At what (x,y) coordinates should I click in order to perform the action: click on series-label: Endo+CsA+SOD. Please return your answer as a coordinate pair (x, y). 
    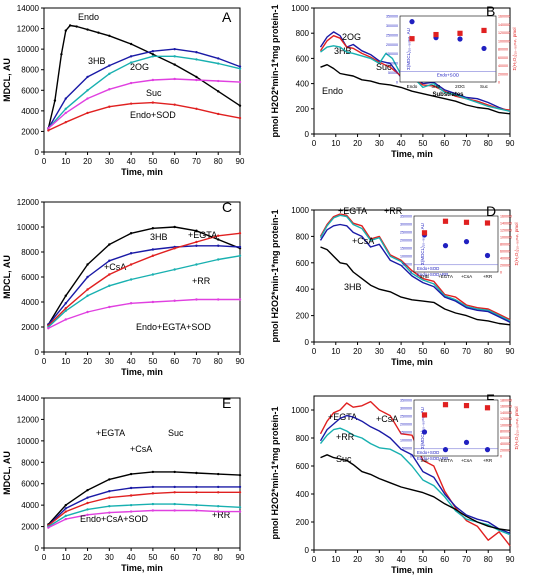
    Looking at the image, I should click on (114, 519).